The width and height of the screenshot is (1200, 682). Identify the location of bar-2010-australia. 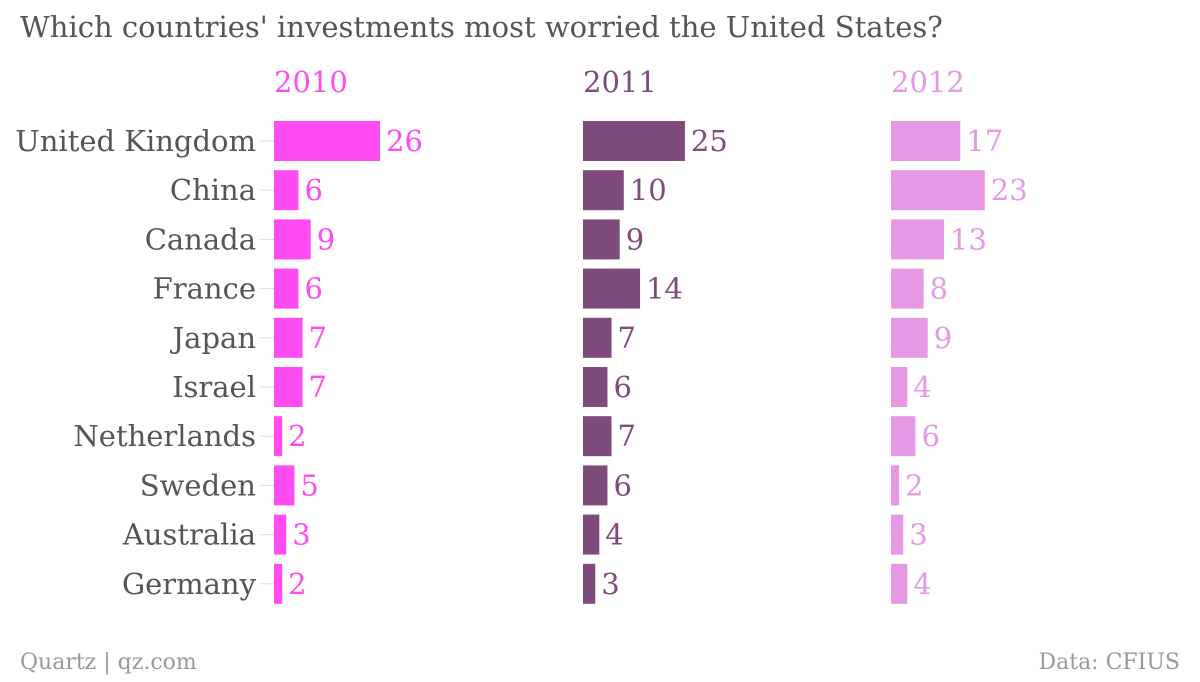
(280, 534).